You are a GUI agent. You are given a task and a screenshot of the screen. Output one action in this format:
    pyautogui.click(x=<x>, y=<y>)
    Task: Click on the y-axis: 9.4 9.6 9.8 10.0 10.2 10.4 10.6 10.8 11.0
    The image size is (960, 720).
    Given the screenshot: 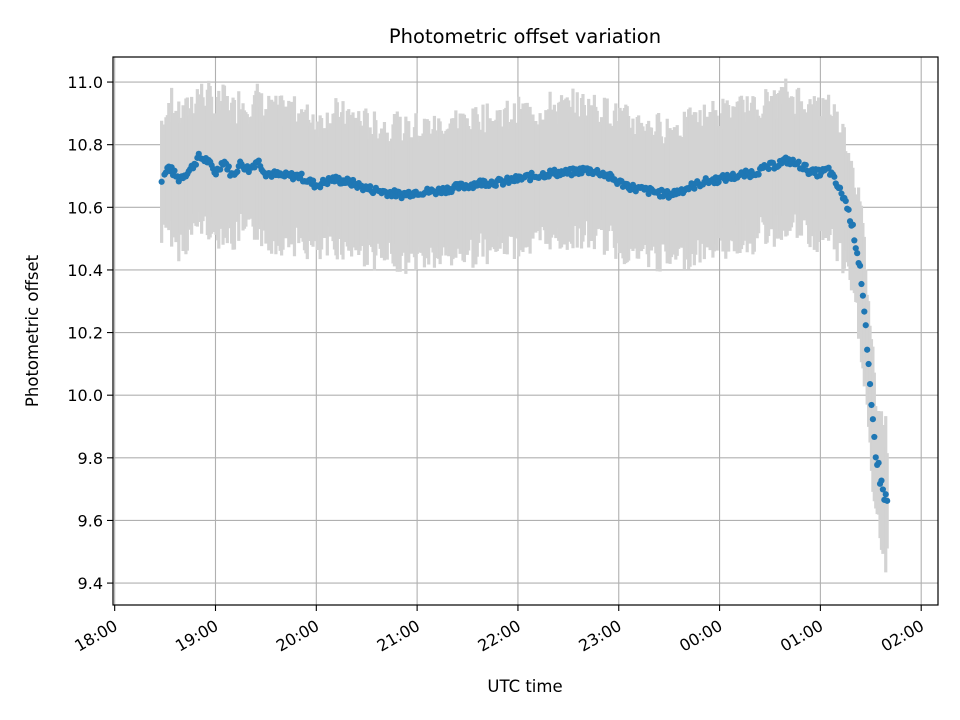 What is the action you would take?
    pyautogui.click(x=90, y=333)
    